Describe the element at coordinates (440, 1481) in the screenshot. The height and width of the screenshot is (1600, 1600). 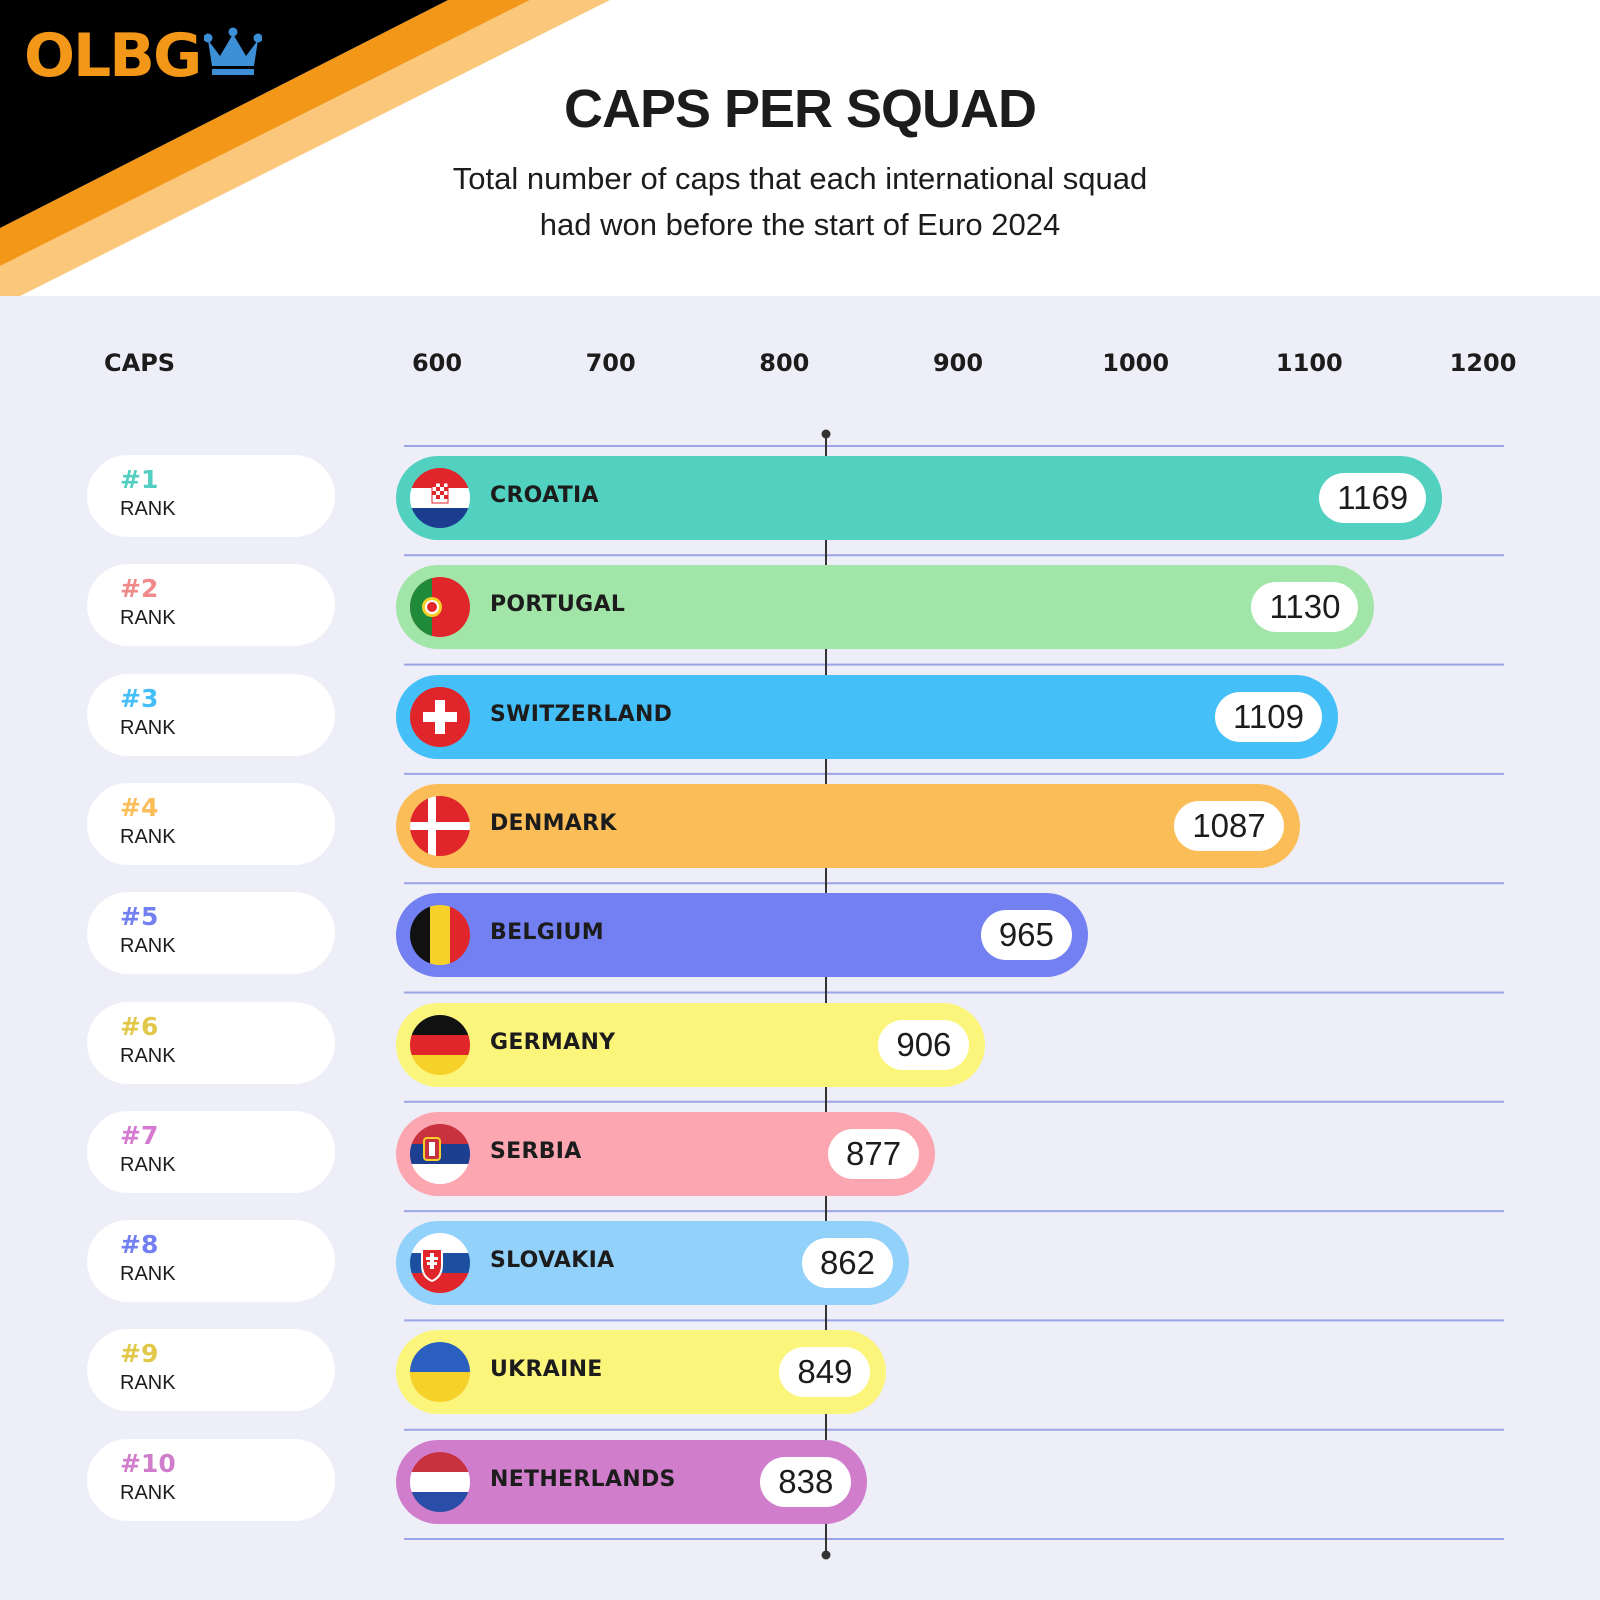
I see `netherlands-flag-icon` at that location.